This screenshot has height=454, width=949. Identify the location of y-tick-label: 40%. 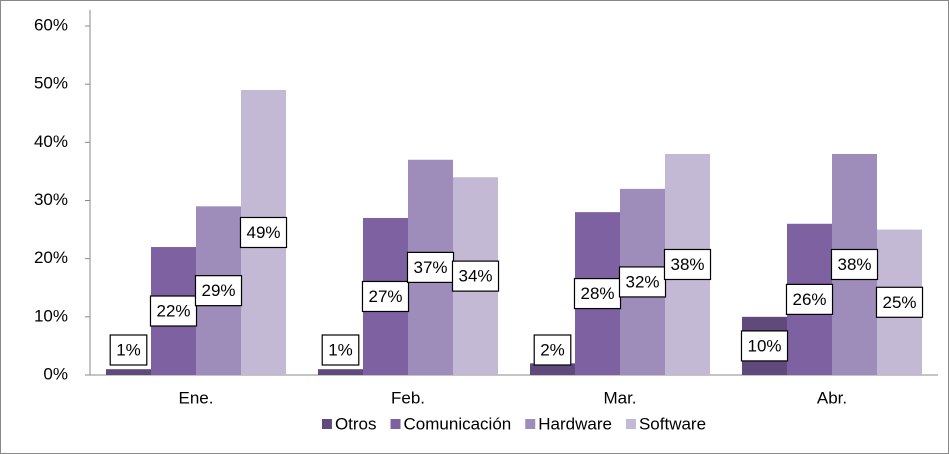
(51, 141).